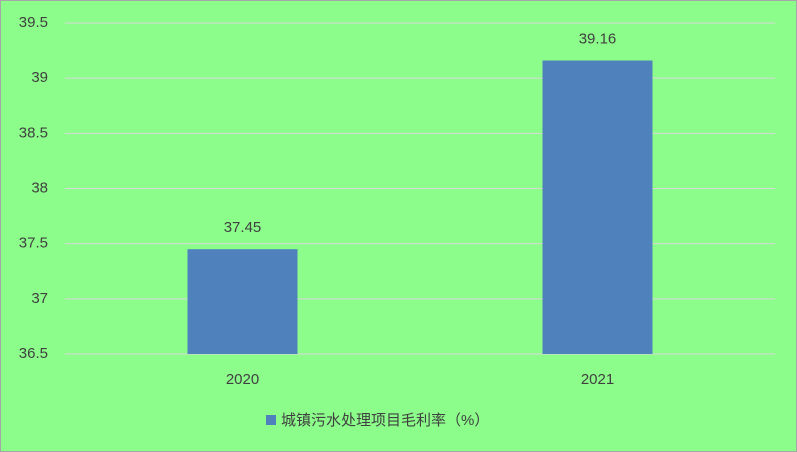  What do you see at coordinates (33, 353) in the screenshot?
I see `y-tick-label: 36.5` at bounding box center [33, 353].